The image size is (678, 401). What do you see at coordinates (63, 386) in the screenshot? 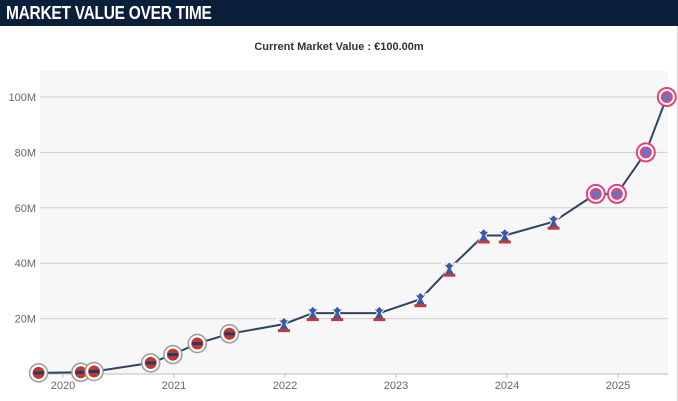
I see `x-tick-label: 2020` at bounding box center [63, 386].